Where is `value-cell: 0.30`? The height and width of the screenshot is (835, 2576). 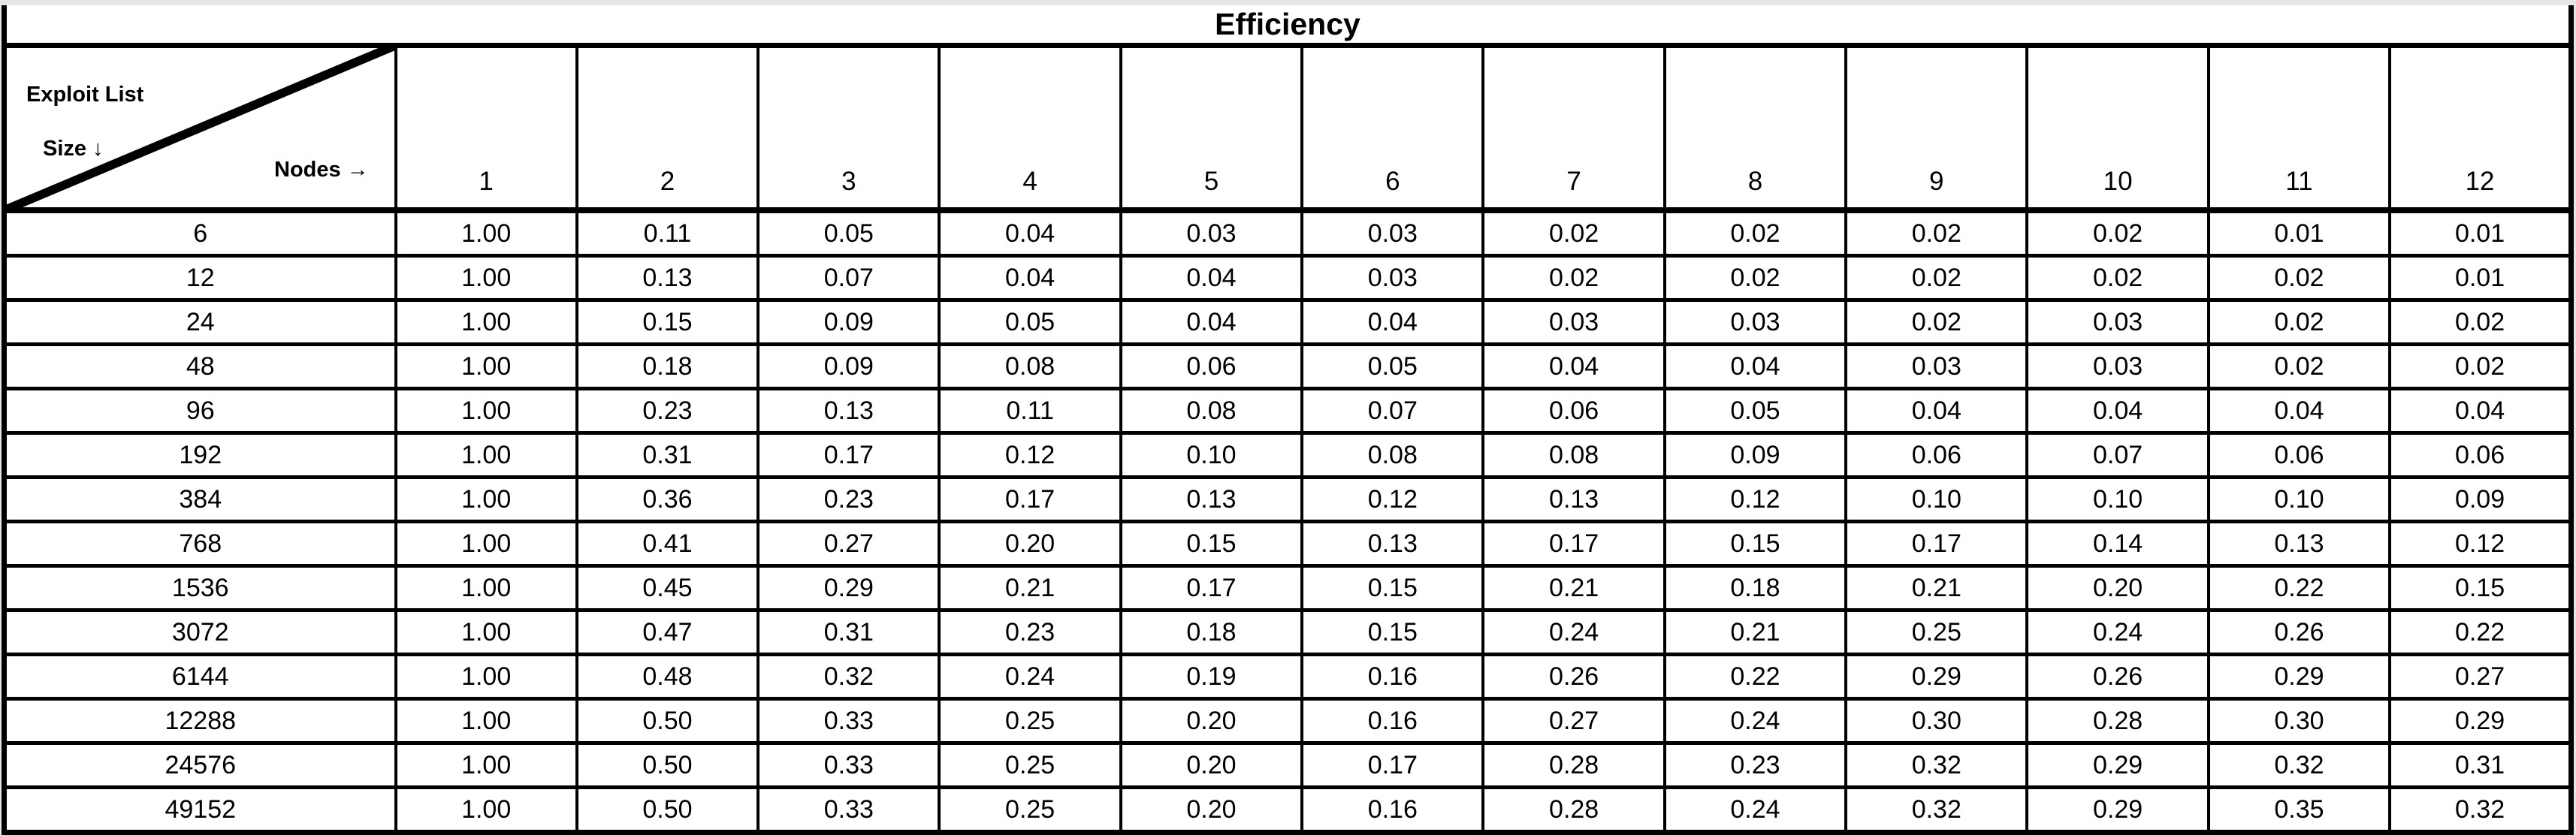
value-cell: 0.30 is located at coordinates (2299, 721).